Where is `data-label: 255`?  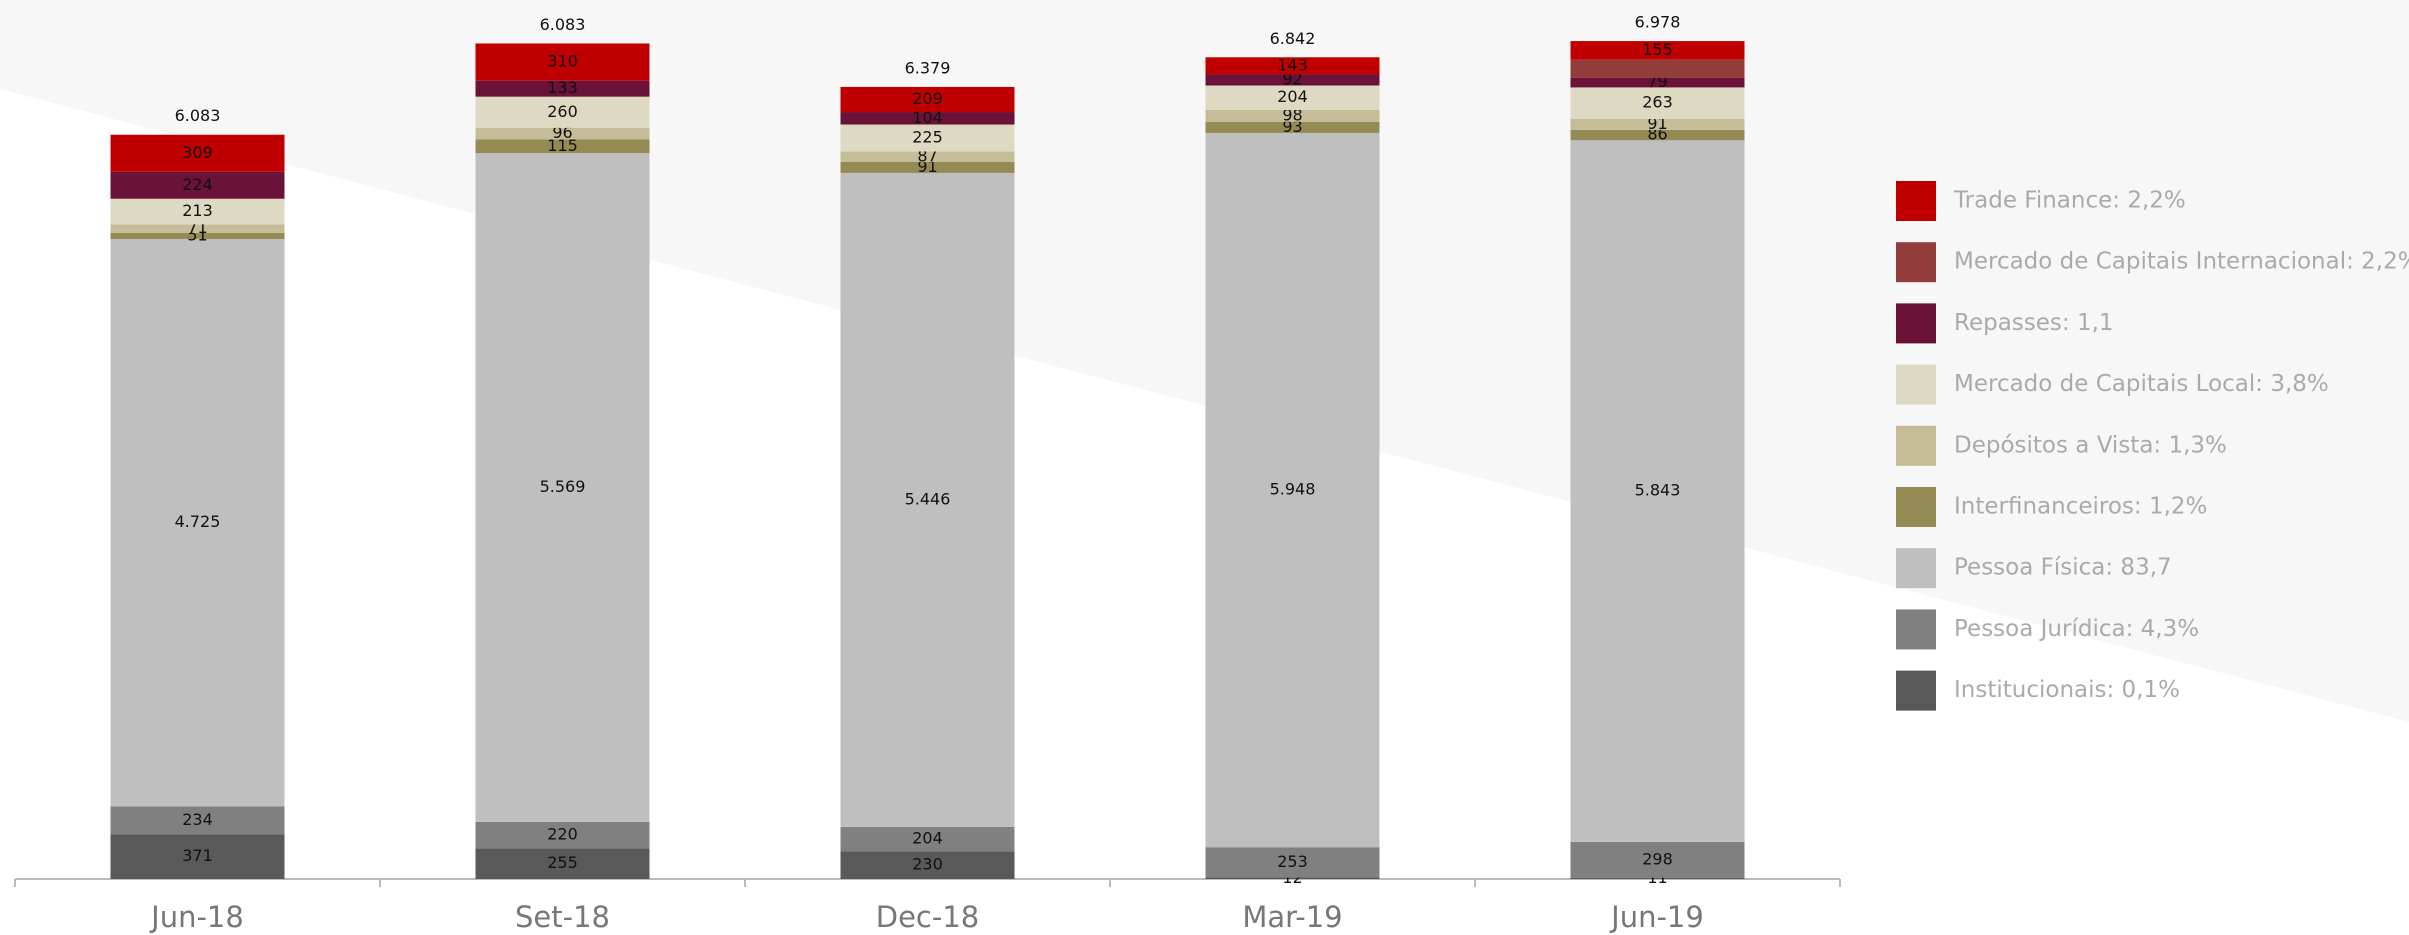
data-label: 255 is located at coordinates (562, 862).